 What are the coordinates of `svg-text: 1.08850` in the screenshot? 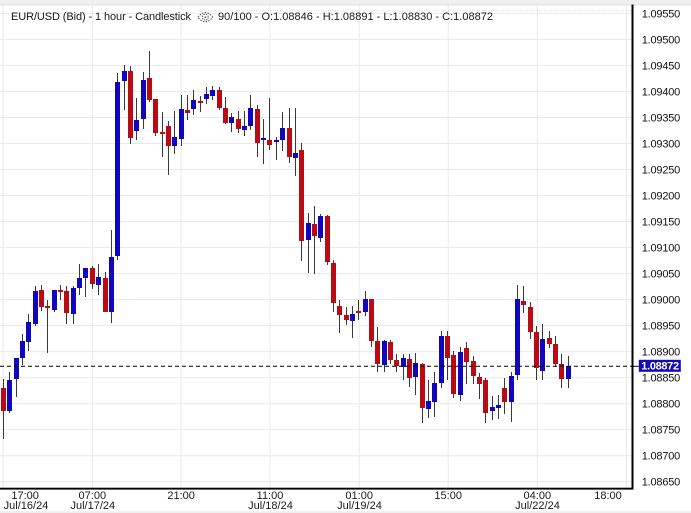 It's located at (661, 379).